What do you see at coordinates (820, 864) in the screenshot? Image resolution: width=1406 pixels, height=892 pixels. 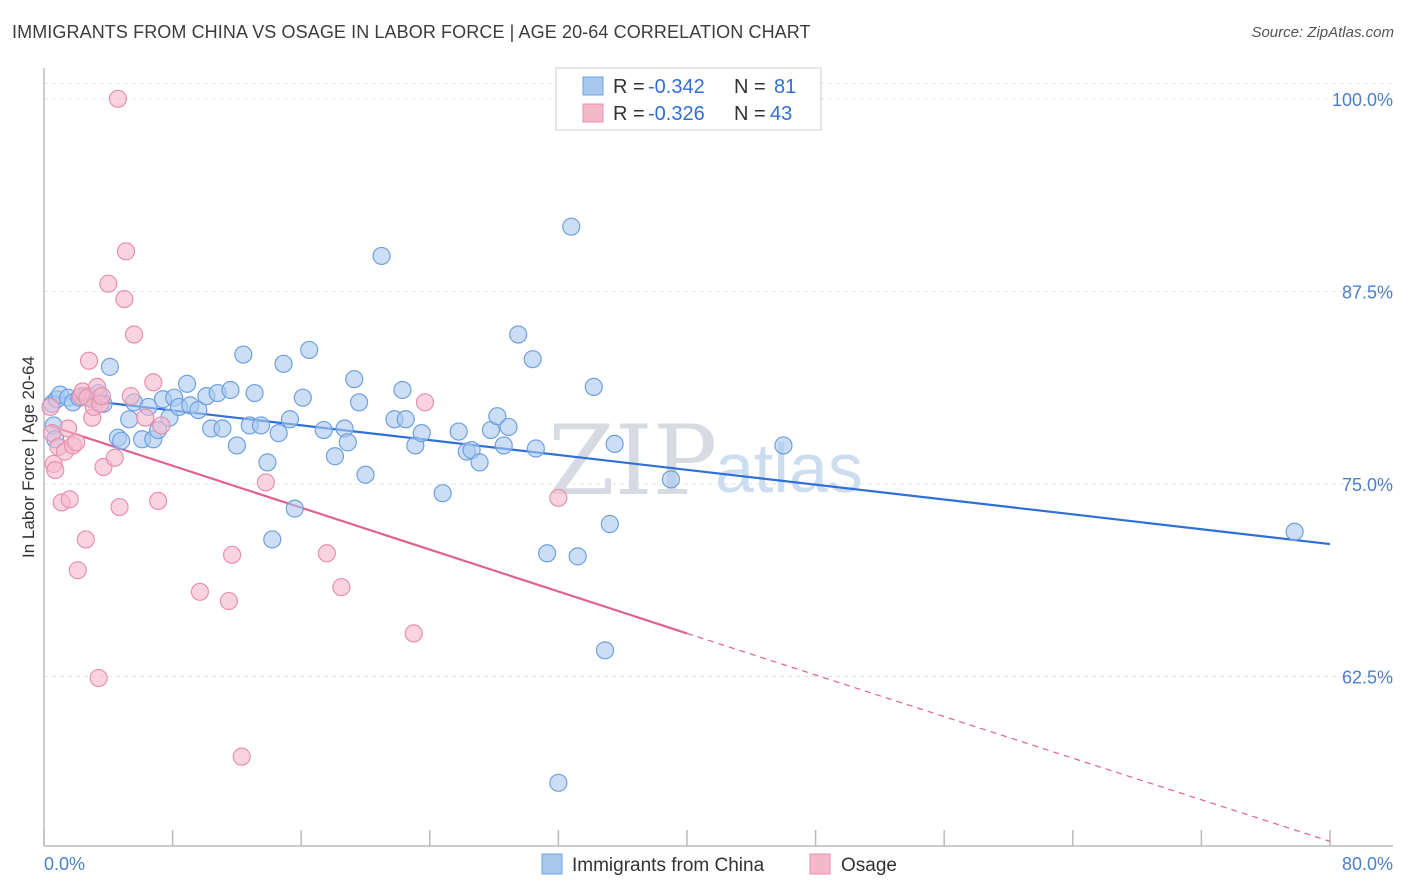 I see `bottom-legend-swatch-osage` at bounding box center [820, 864].